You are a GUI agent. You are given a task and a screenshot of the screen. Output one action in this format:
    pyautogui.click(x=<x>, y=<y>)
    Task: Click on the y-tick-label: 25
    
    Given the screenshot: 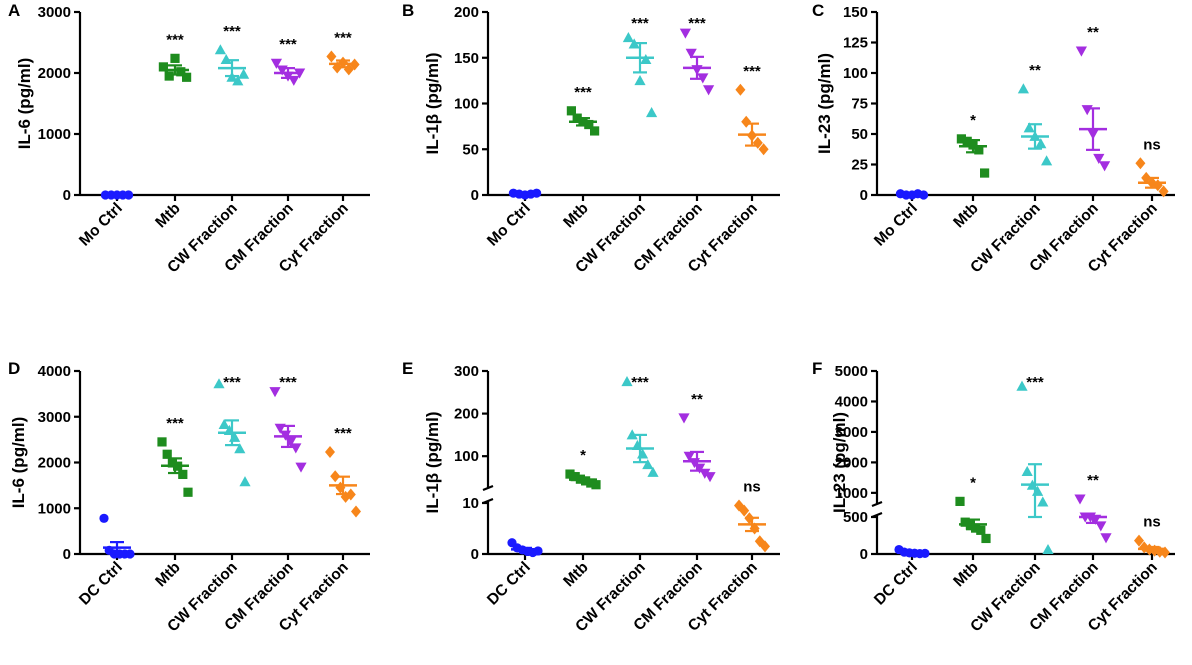 What is the action you would take?
    pyautogui.click(x=859, y=165)
    